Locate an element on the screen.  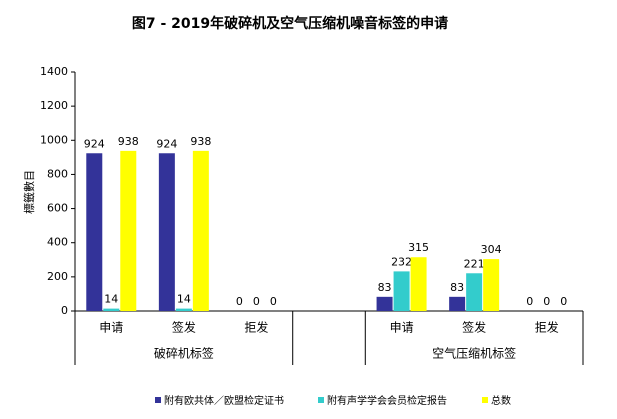
legend-label: 附有声学学会会员检定报告 is located at coordinates (387, 400).